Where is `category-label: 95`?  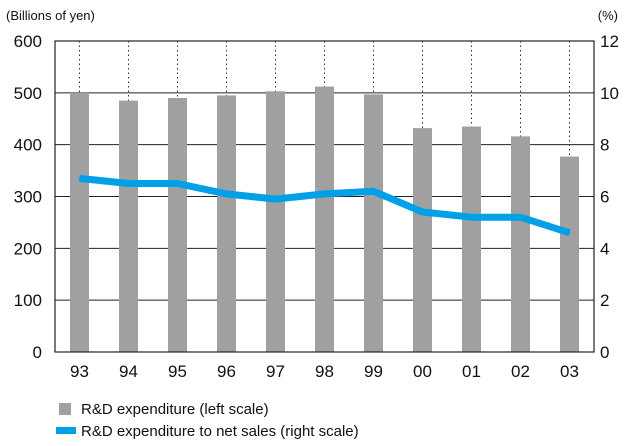
category-label: 95 is located at coordinates (177, 371).